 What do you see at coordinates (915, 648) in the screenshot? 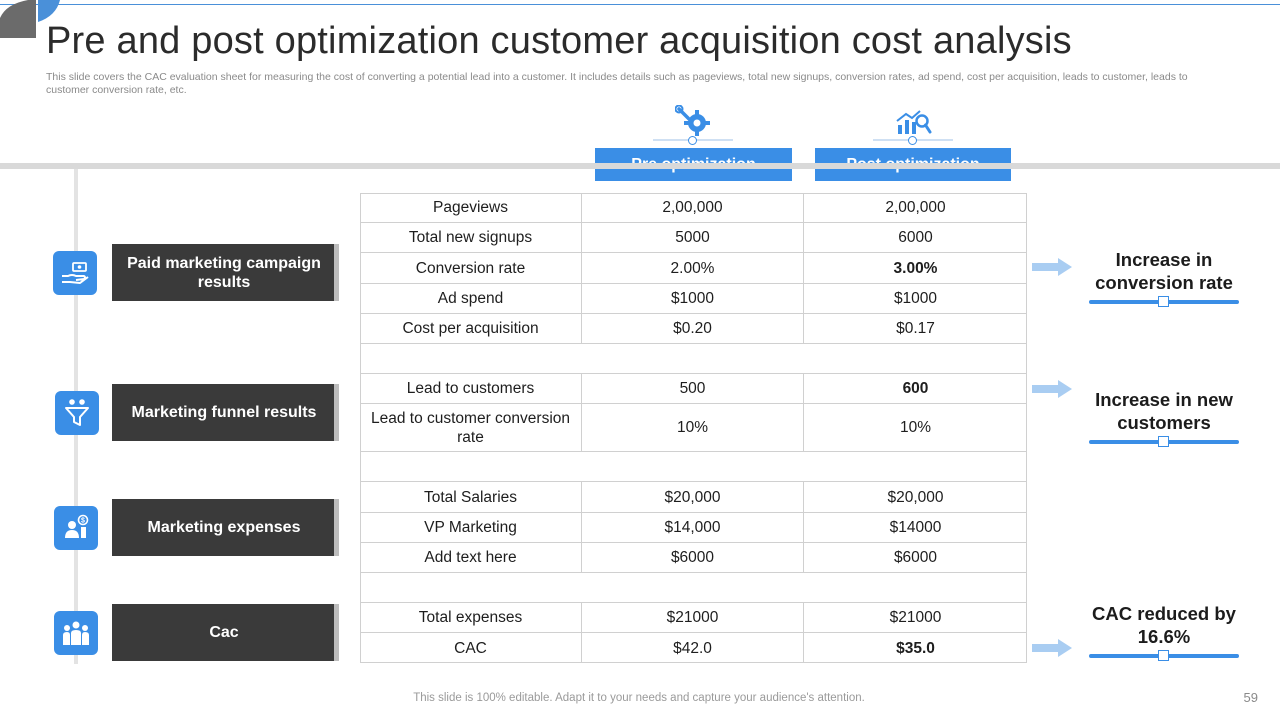
I see `post-value-cell: $35.0` at bounding box center [915, 648].